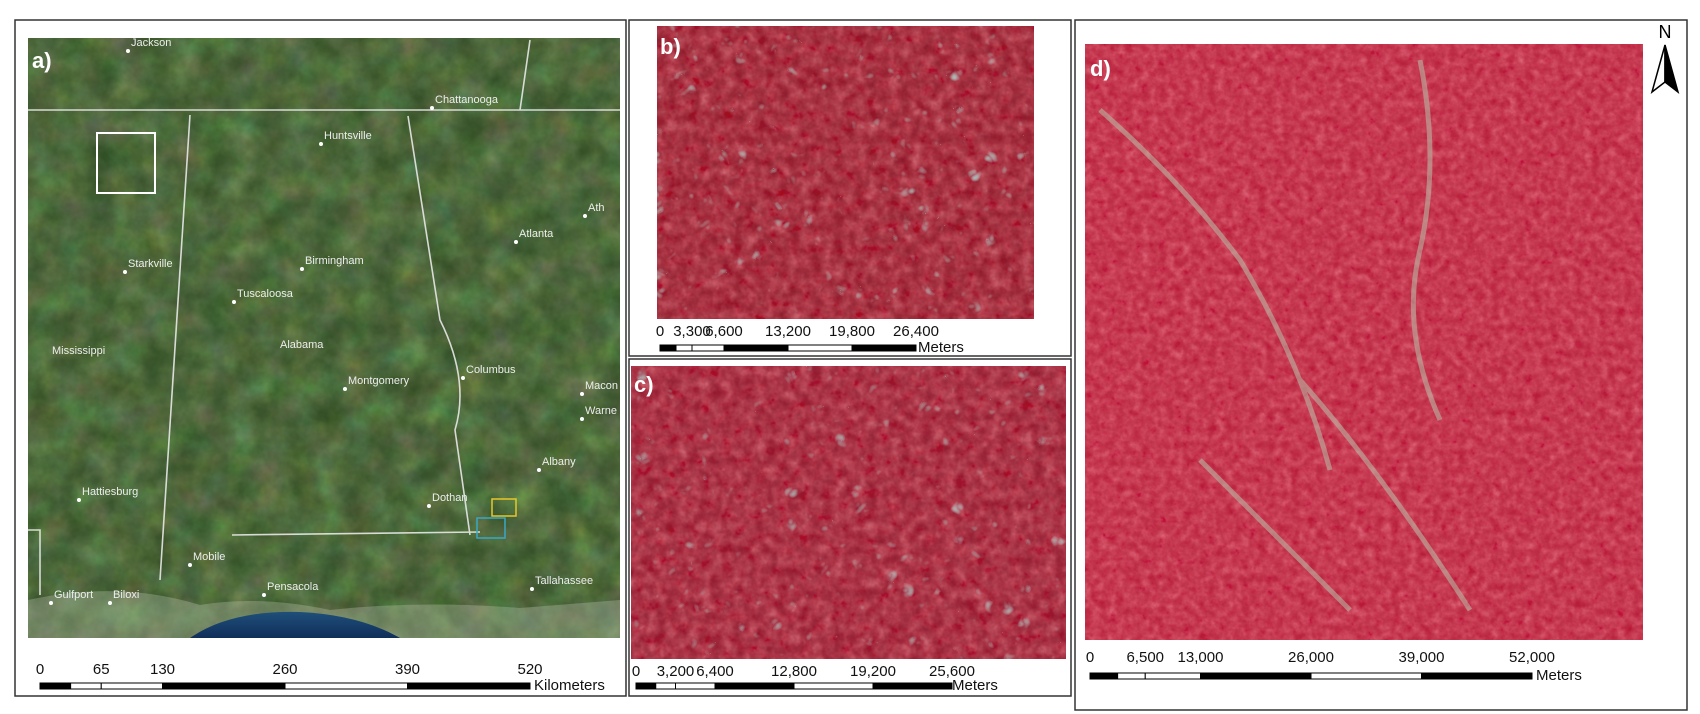 The height and width of the screenshot is (714, 1700). Describe the element at coordinates (1665, 58) in the screenshot. I see `north-arrow: N` at that location.